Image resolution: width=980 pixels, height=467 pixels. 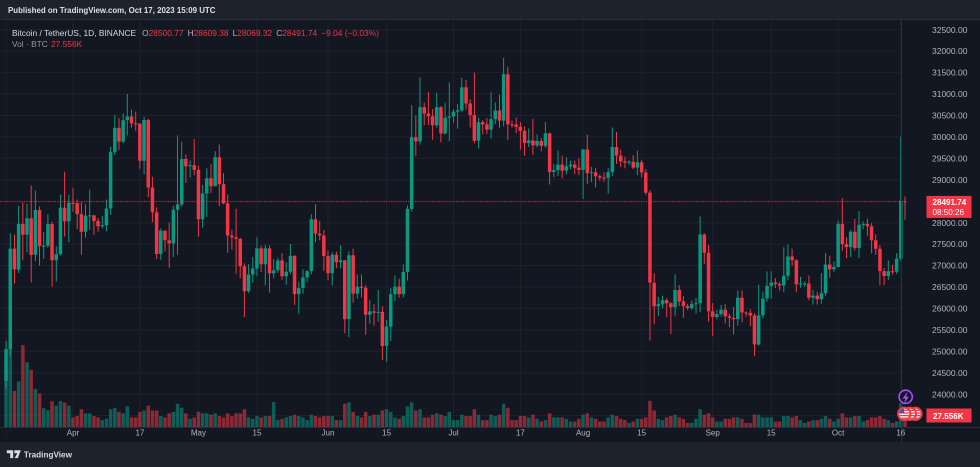 What do you see at coordinates (900, 433) in the screenshot?
I see `svg-text: 16` at bounding box center [900, 433].